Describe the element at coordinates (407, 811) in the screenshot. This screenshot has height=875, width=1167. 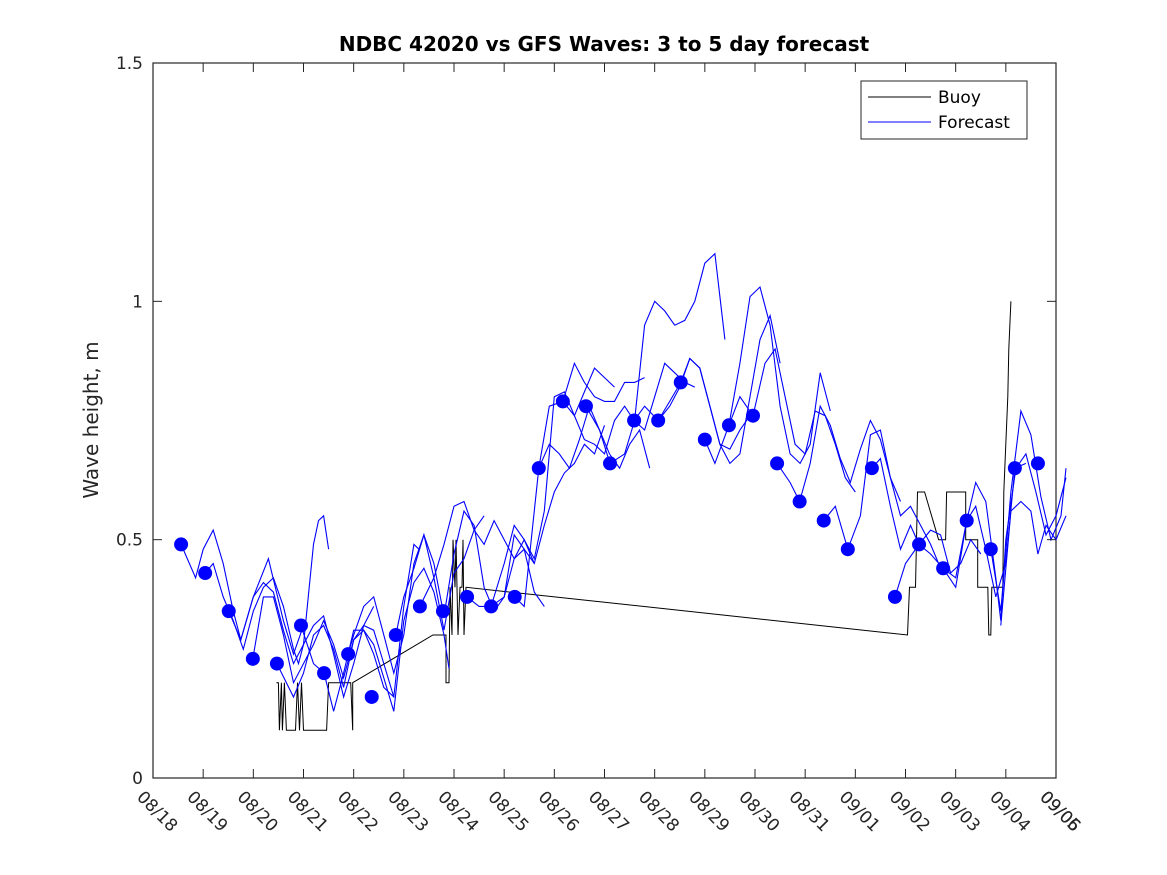
I see `x-tick-label: 08/23` at that location.